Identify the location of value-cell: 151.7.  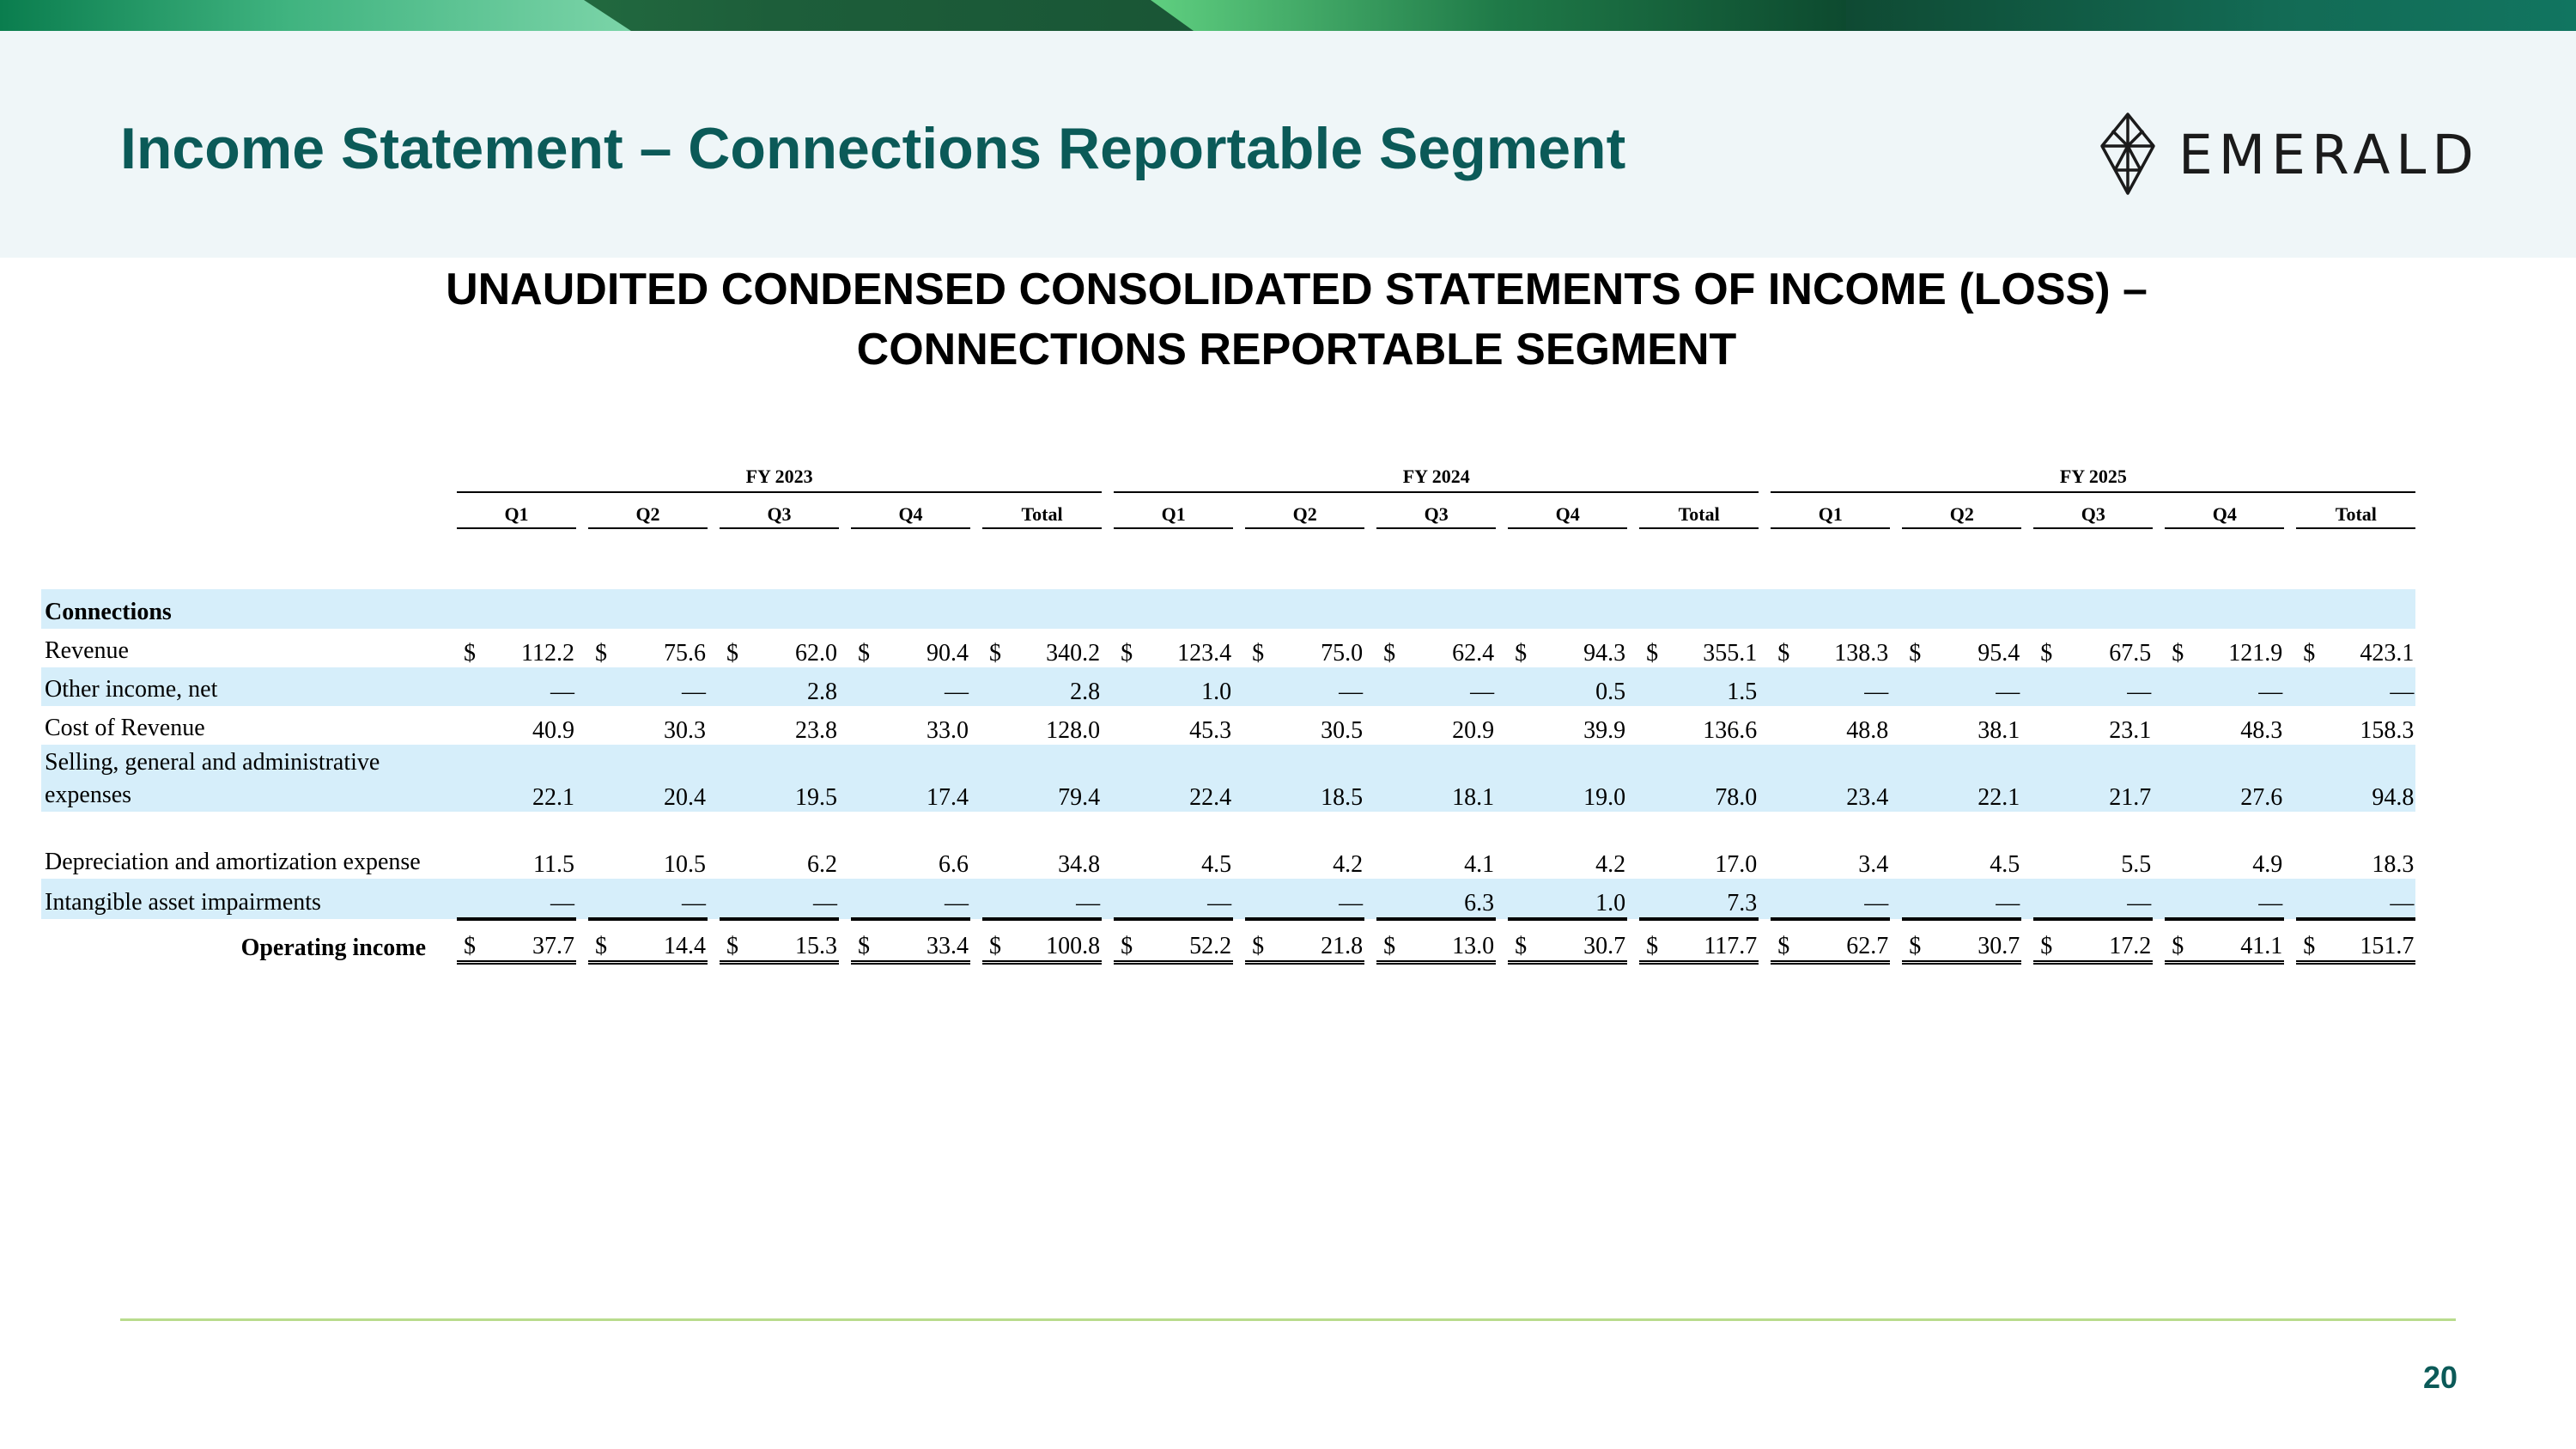
(2369, 942).